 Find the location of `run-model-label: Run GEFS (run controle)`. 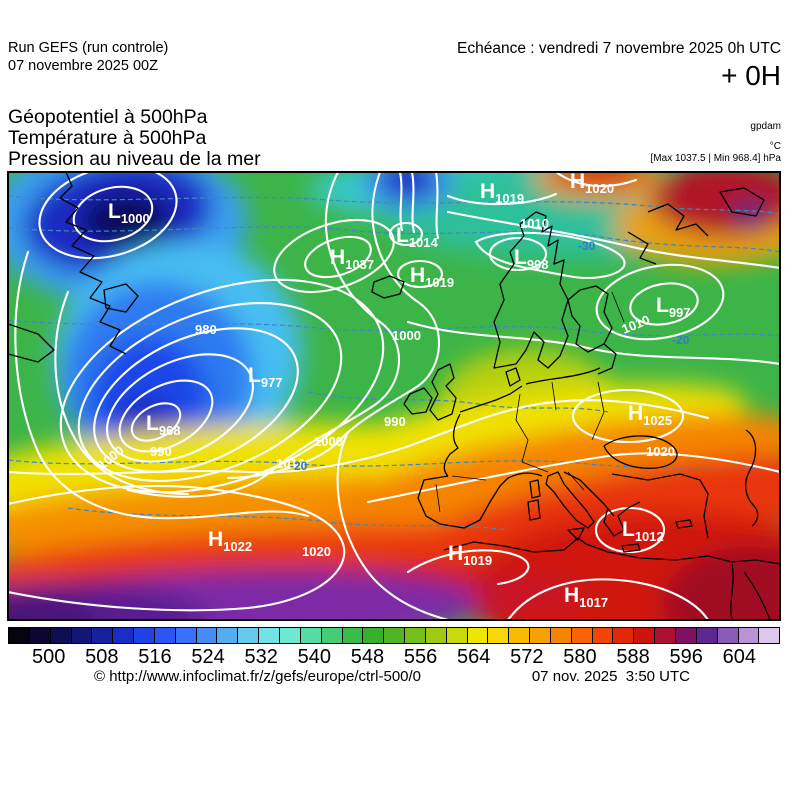

run-model-label: Run GEFS (run controle) is located at coordinates (88, 48).